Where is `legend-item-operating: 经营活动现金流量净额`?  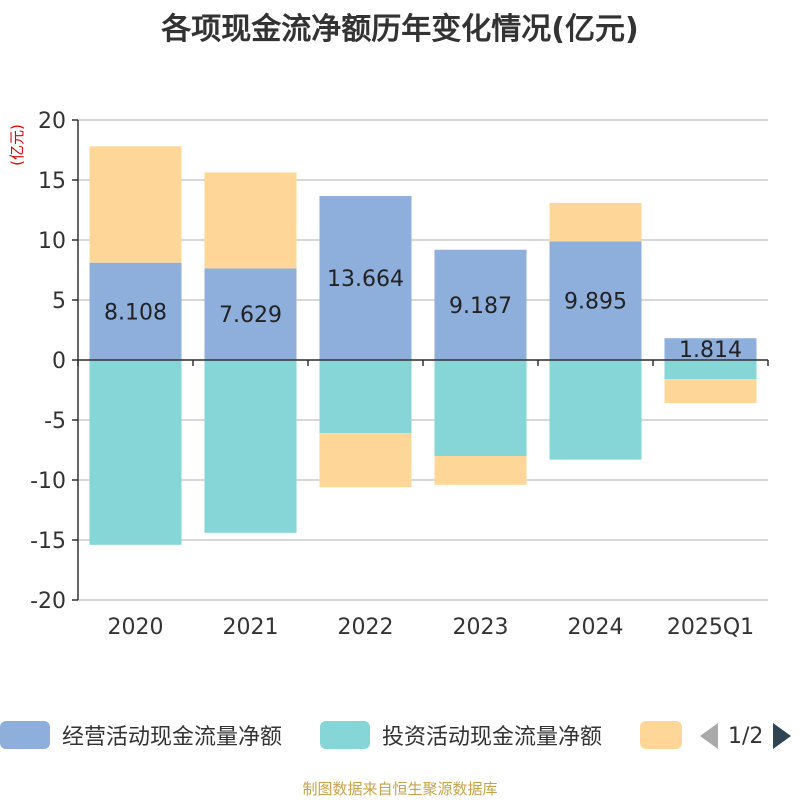 legend-item-operating: 经营活动现金流量净额 is located at coordinates (141, 735).